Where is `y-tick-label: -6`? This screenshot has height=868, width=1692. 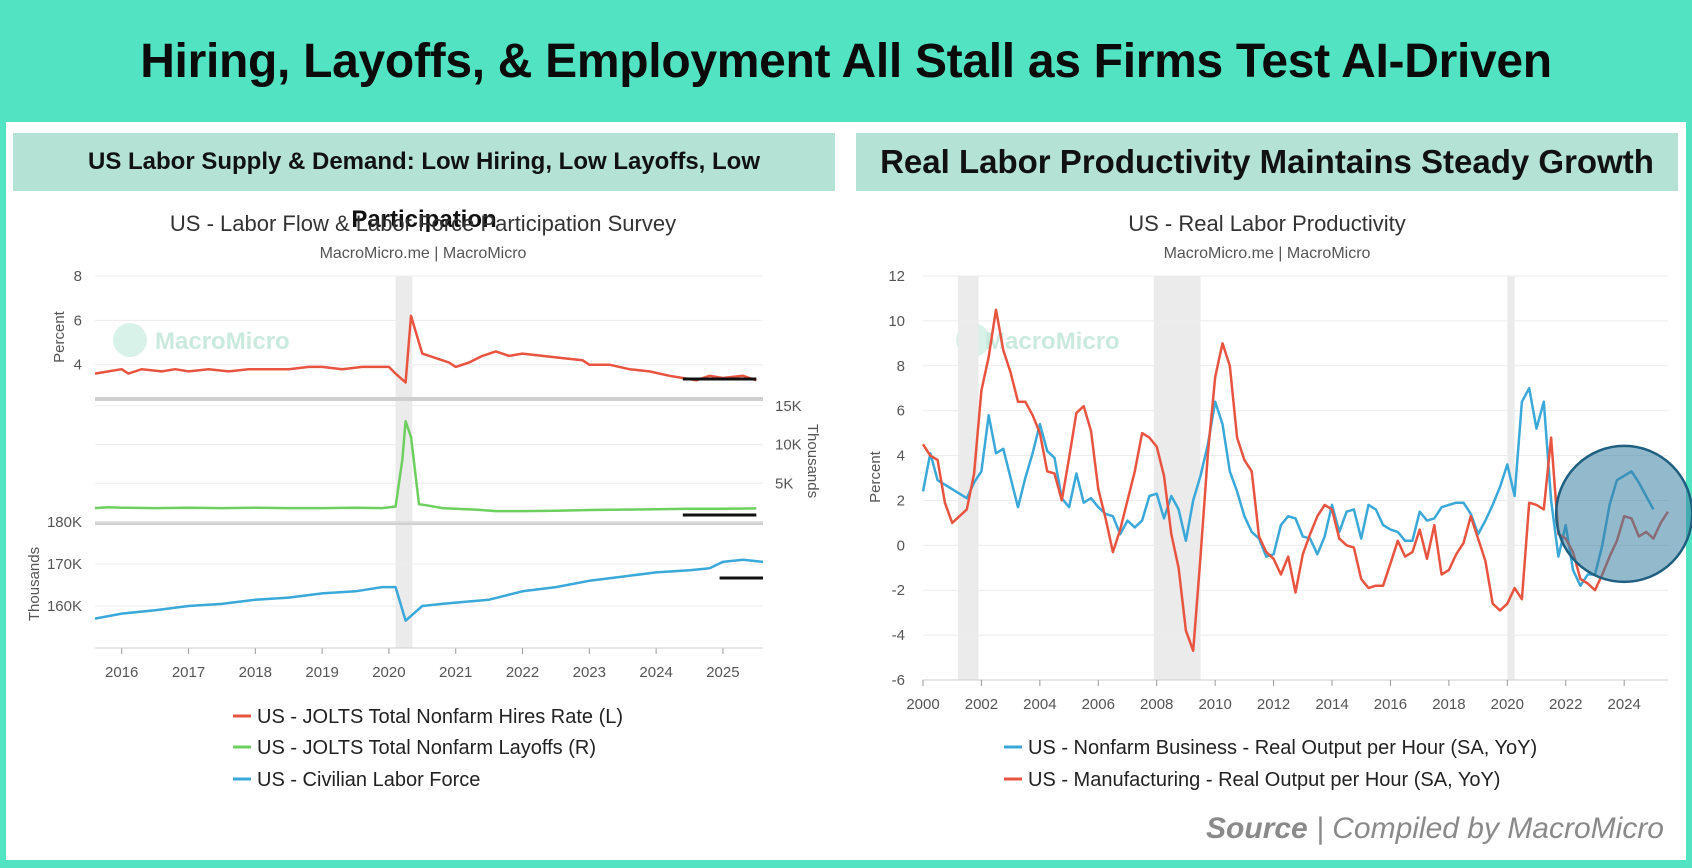 y-tick-label: -6 is located at coordinates (898, 680).